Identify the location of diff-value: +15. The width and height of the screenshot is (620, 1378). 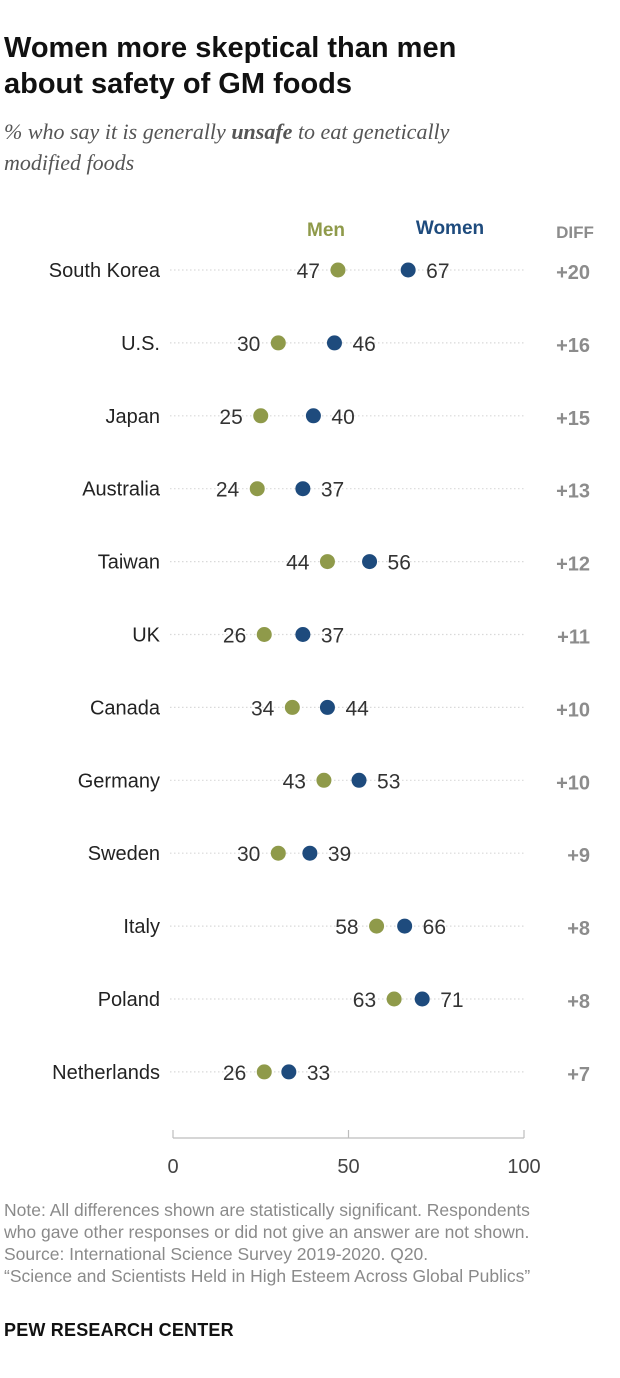
(573, 419).